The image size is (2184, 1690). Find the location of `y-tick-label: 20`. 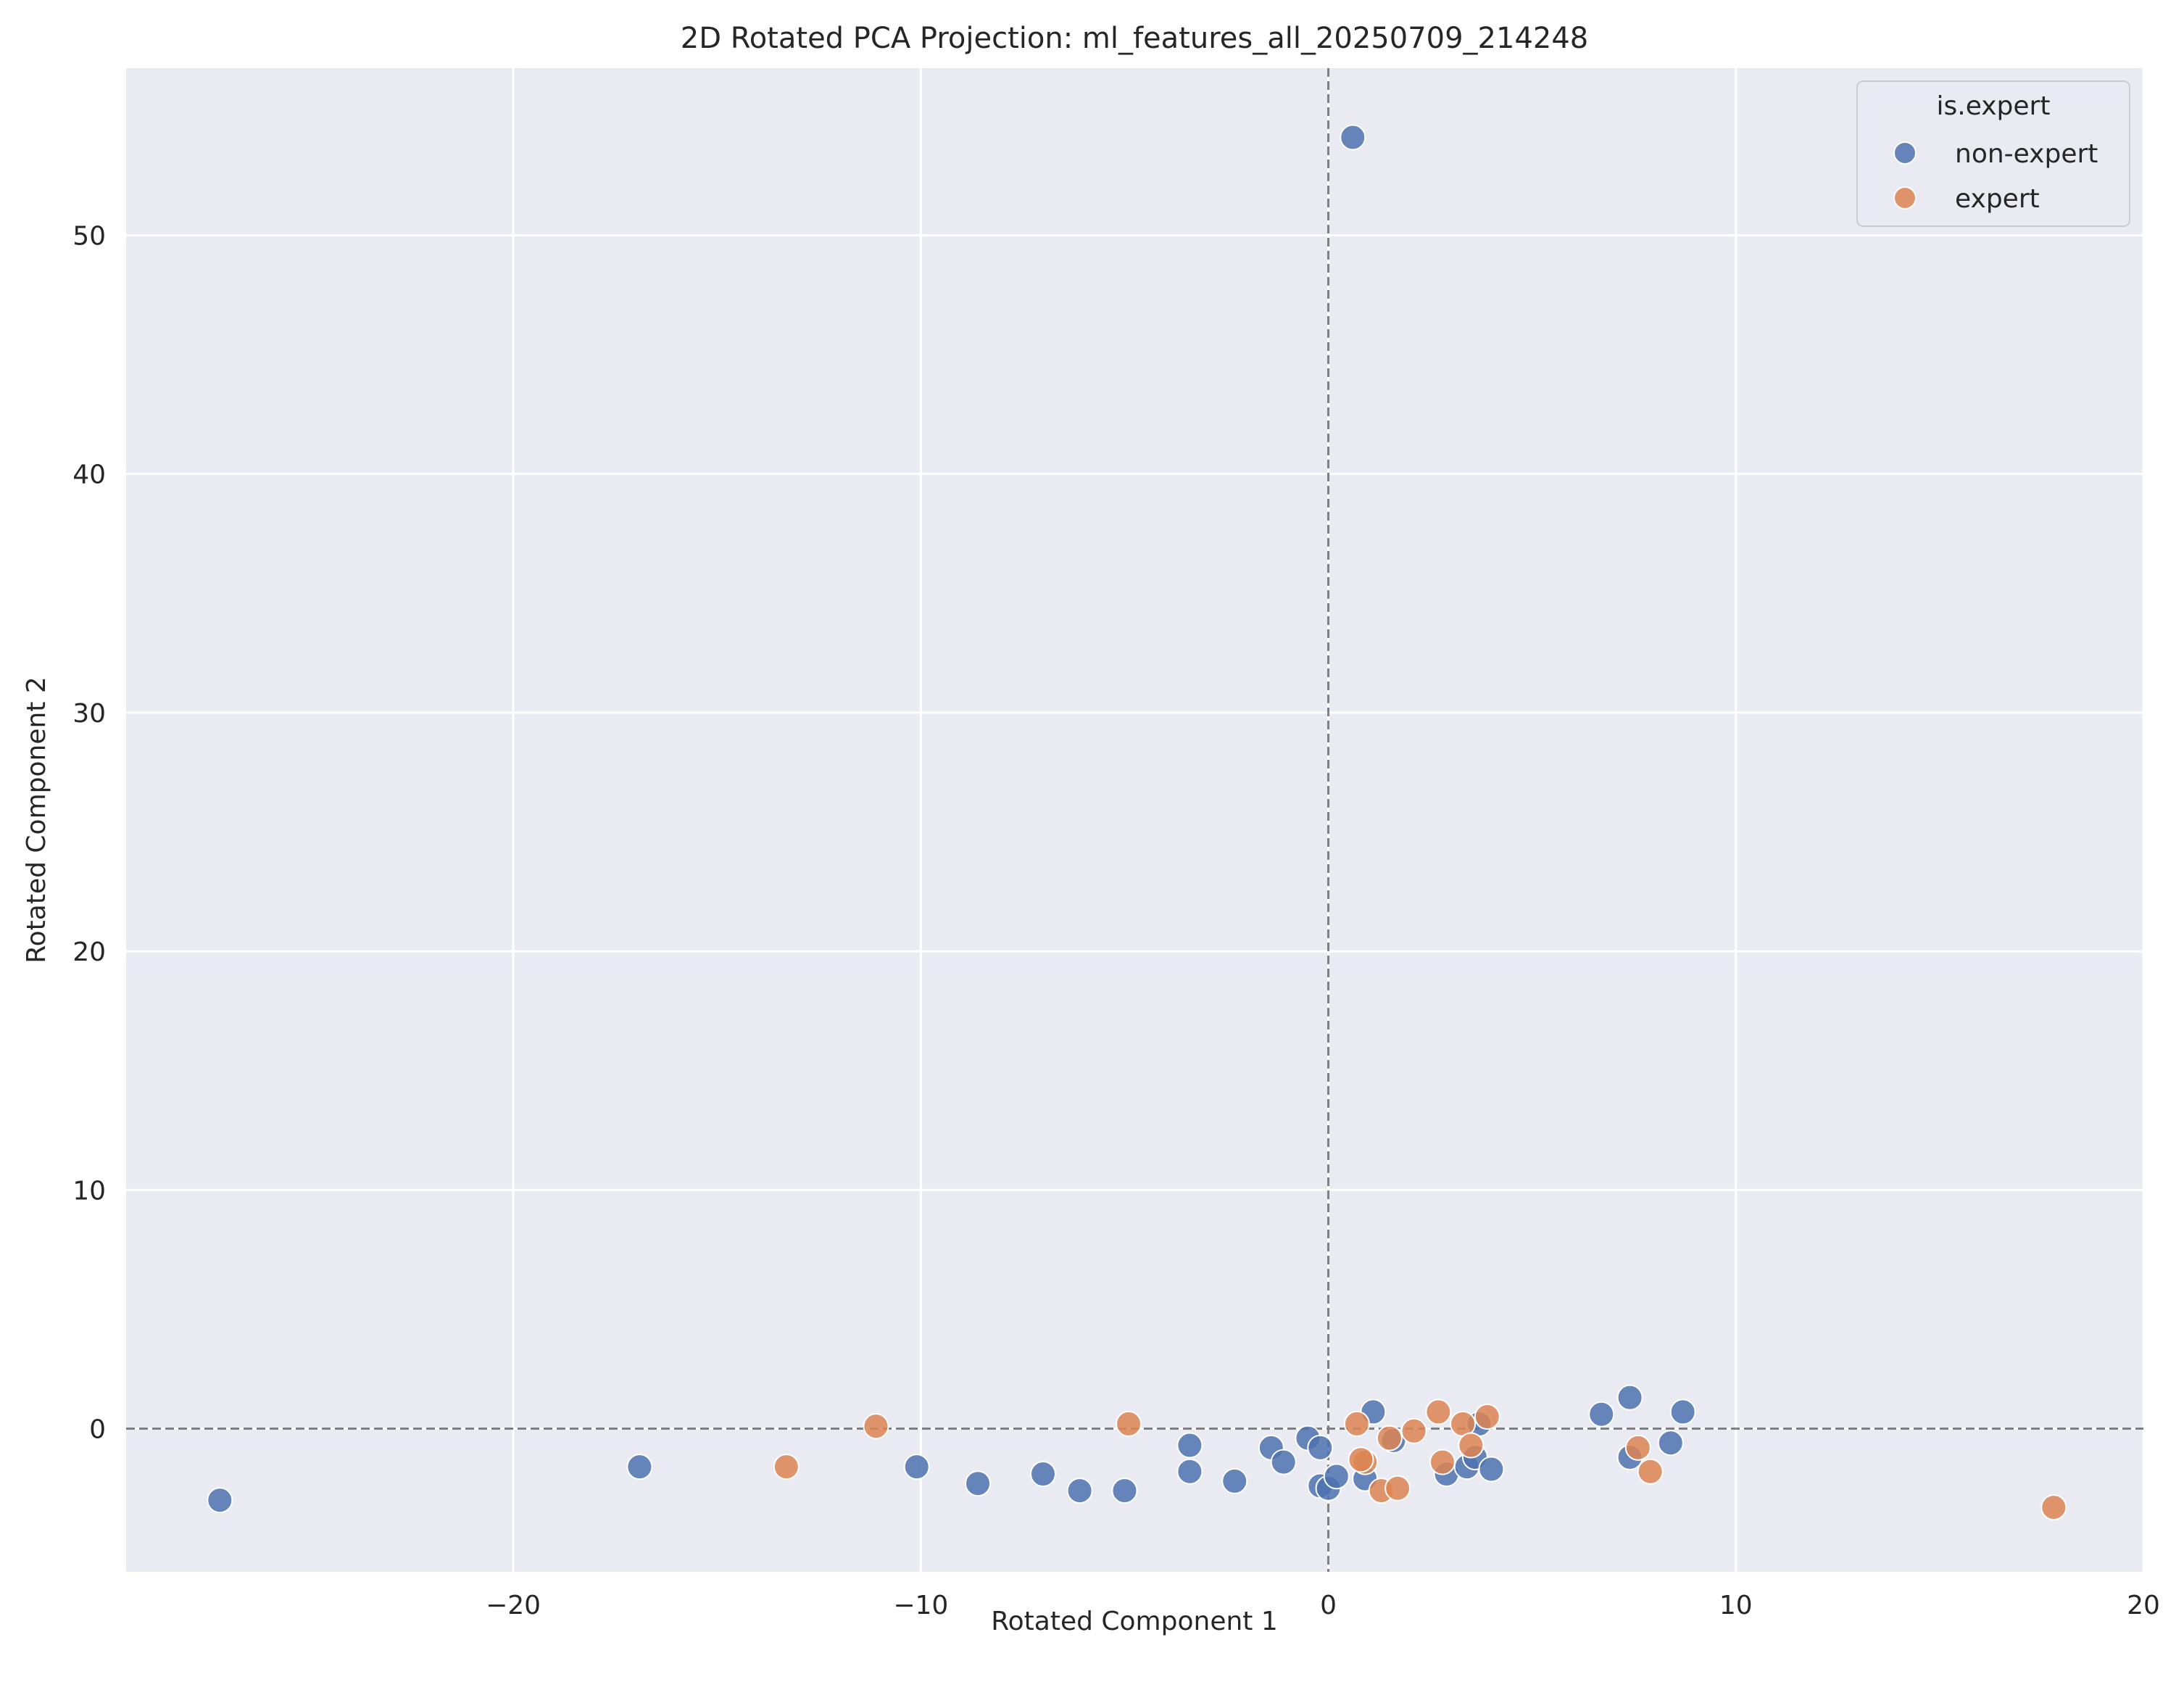

y-tick-label: 20 is located at coordinates (89, 952).